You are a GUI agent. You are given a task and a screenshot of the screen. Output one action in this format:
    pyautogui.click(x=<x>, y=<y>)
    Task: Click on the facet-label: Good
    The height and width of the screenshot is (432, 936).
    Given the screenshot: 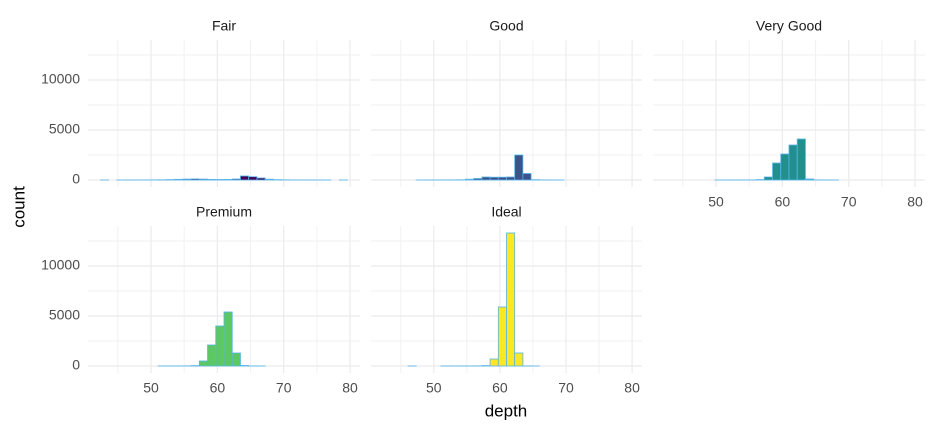 What is the action you would take?
    pyautogui.click(x=506, y=26)
    